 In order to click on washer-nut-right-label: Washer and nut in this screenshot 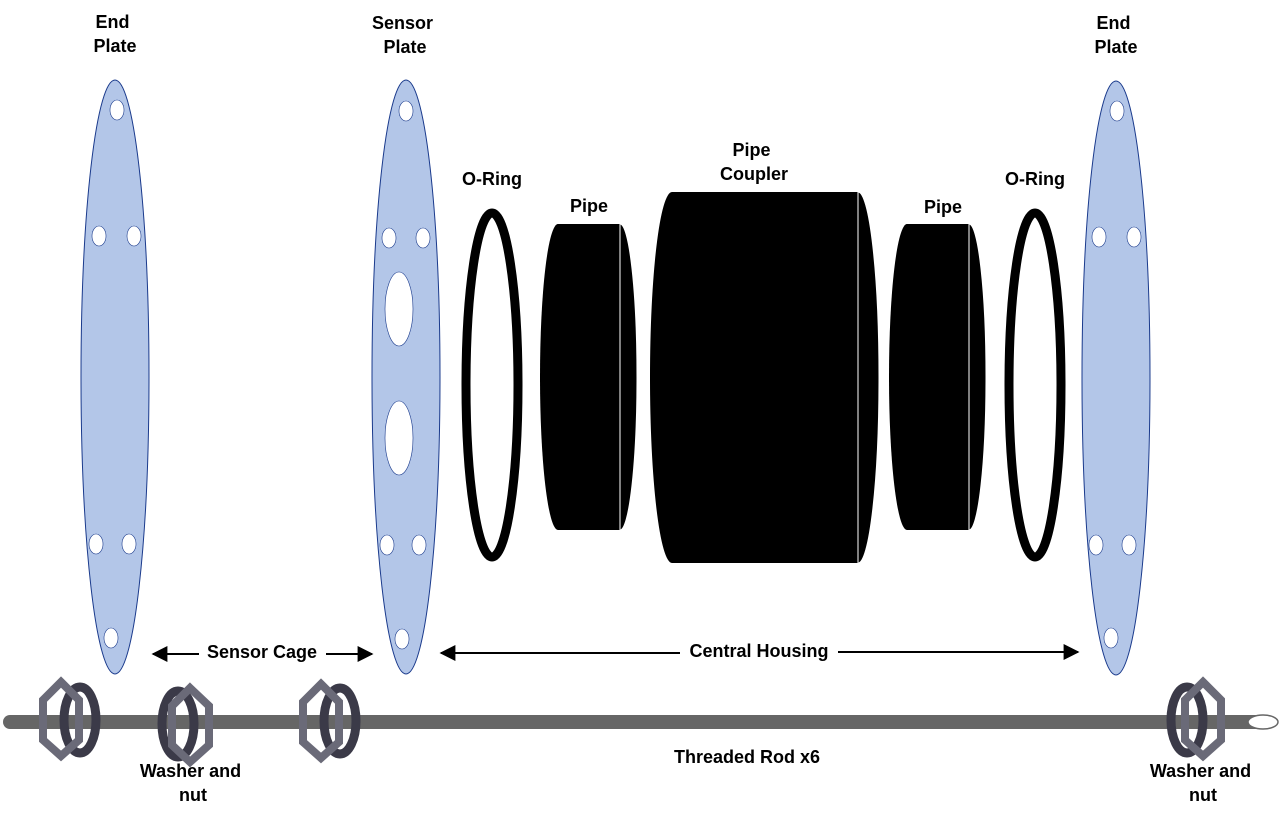, I will do `click(1203, 783)`.